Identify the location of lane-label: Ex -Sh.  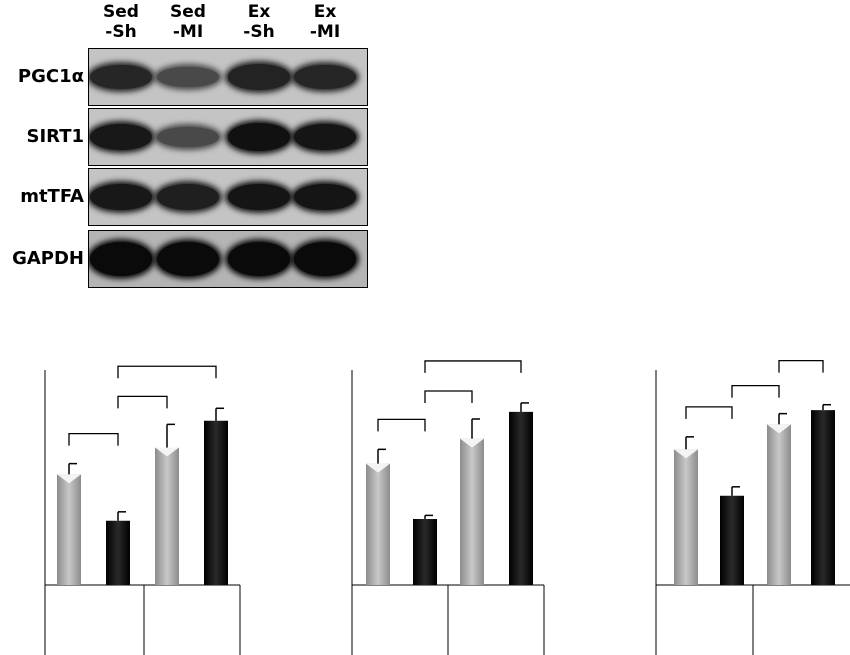
(259, 22).